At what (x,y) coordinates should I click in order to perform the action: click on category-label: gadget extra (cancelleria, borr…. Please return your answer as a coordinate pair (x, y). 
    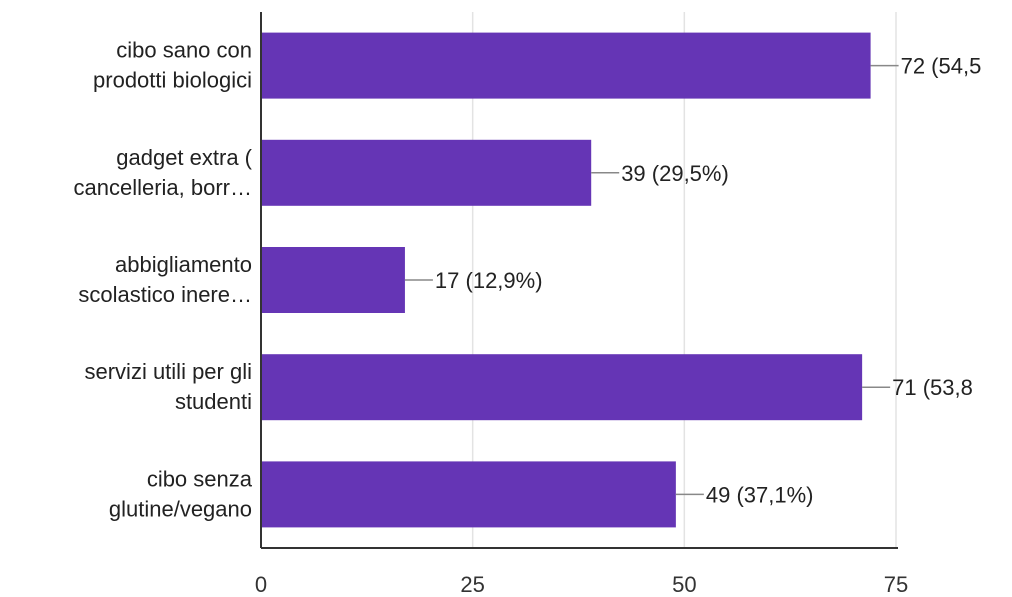
    Looking at the image, I should click on (162, 172).